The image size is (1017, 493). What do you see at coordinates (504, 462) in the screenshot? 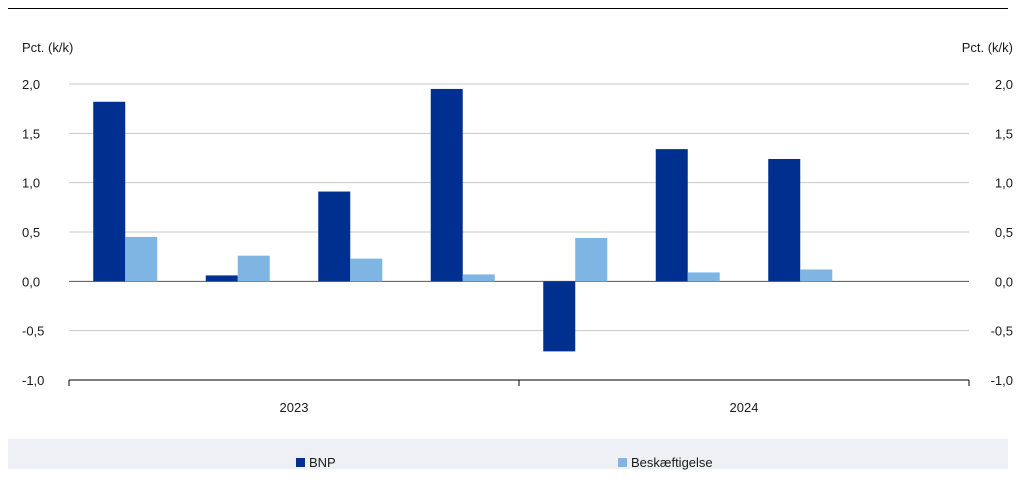
I see `legend: BNP Beskæftigelse` at bounding box center [504, 462].